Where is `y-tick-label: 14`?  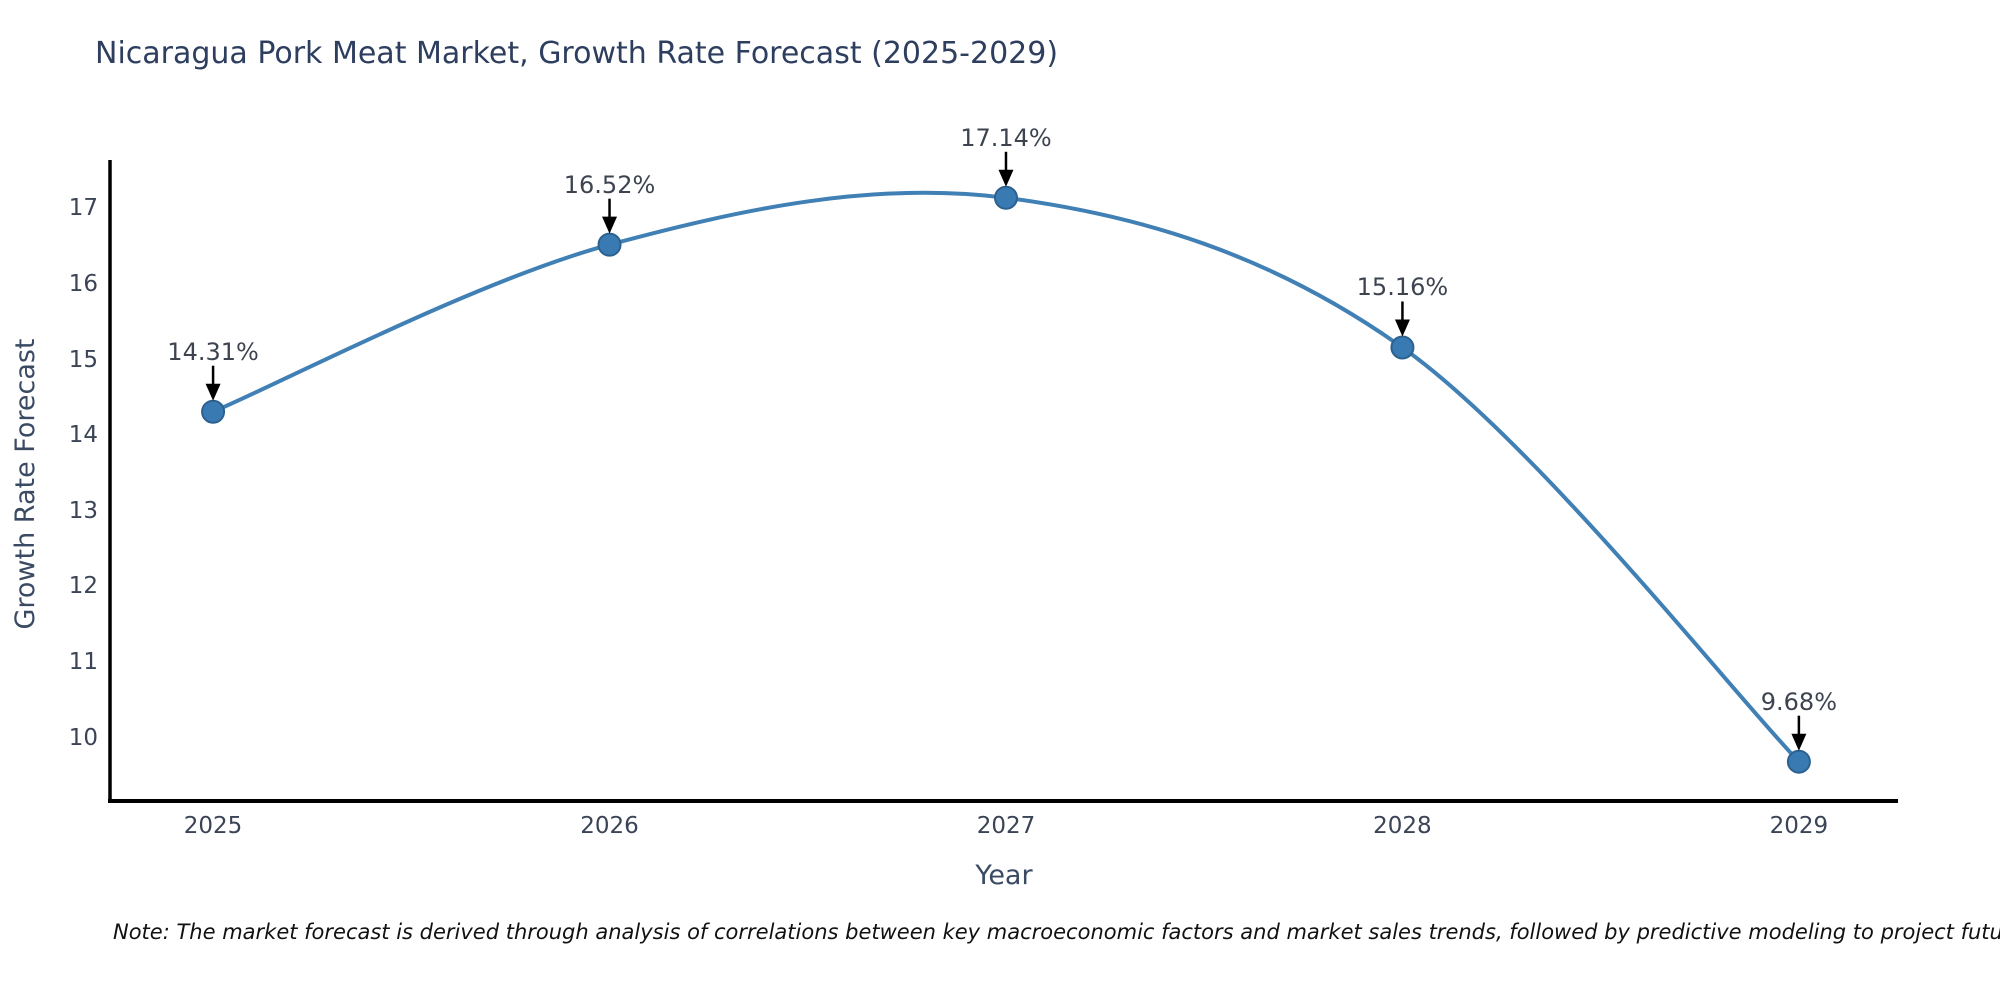
y-tick-label: 14 is located at coordinates (83, 435).